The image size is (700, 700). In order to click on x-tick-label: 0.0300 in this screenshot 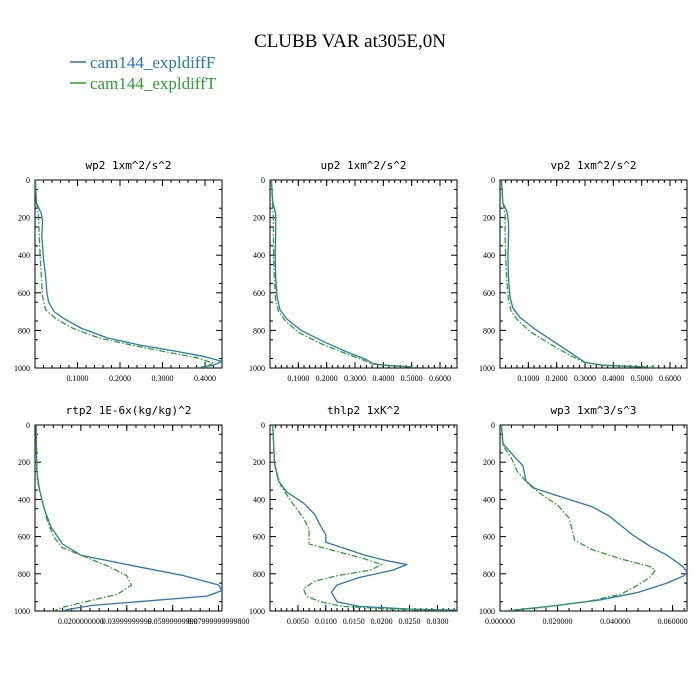, I will do `click(437, 621)`.